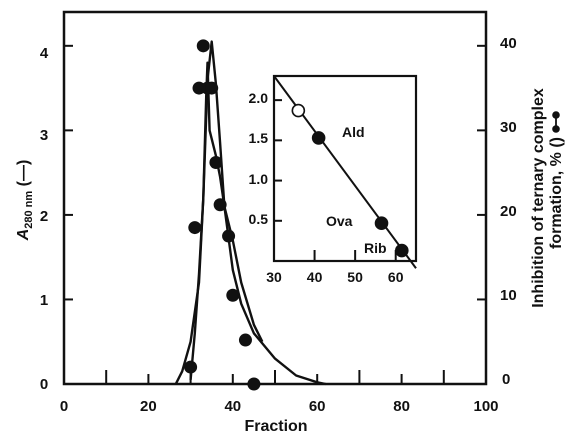  Describe the element at coordinates (232, 406) in the screenshot. I see `x-tick-label: 40` at that location.